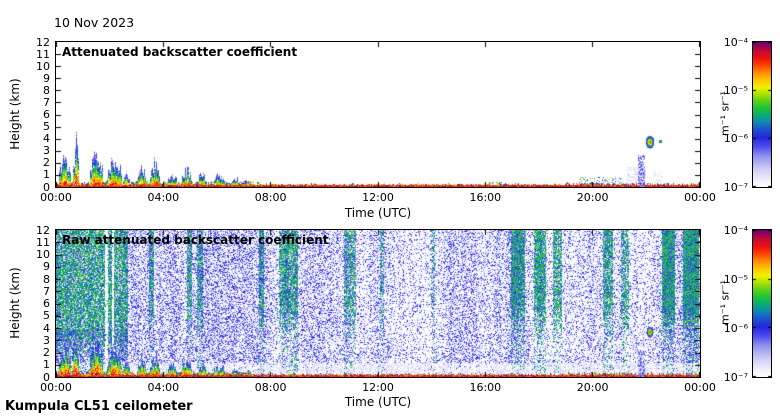 Image resolution: width=780 pixels, height=420 pixels. I want to click on colorbar-unit-bottom: m⁻¹ sr⁻¹, so click(725, 302).